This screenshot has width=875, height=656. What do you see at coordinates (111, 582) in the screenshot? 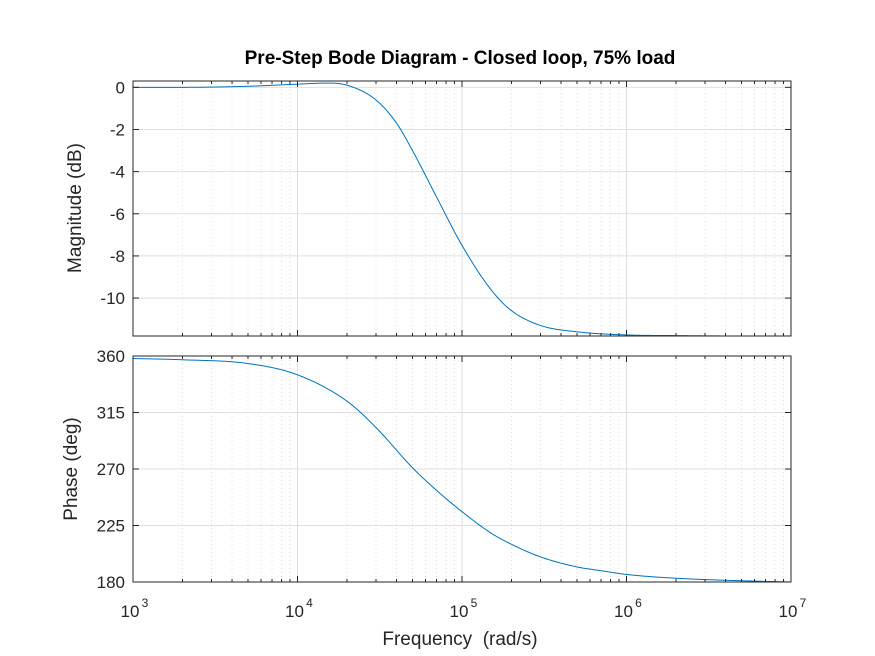
I see `y-tick-label: 180` at bounding box center [111, 582].